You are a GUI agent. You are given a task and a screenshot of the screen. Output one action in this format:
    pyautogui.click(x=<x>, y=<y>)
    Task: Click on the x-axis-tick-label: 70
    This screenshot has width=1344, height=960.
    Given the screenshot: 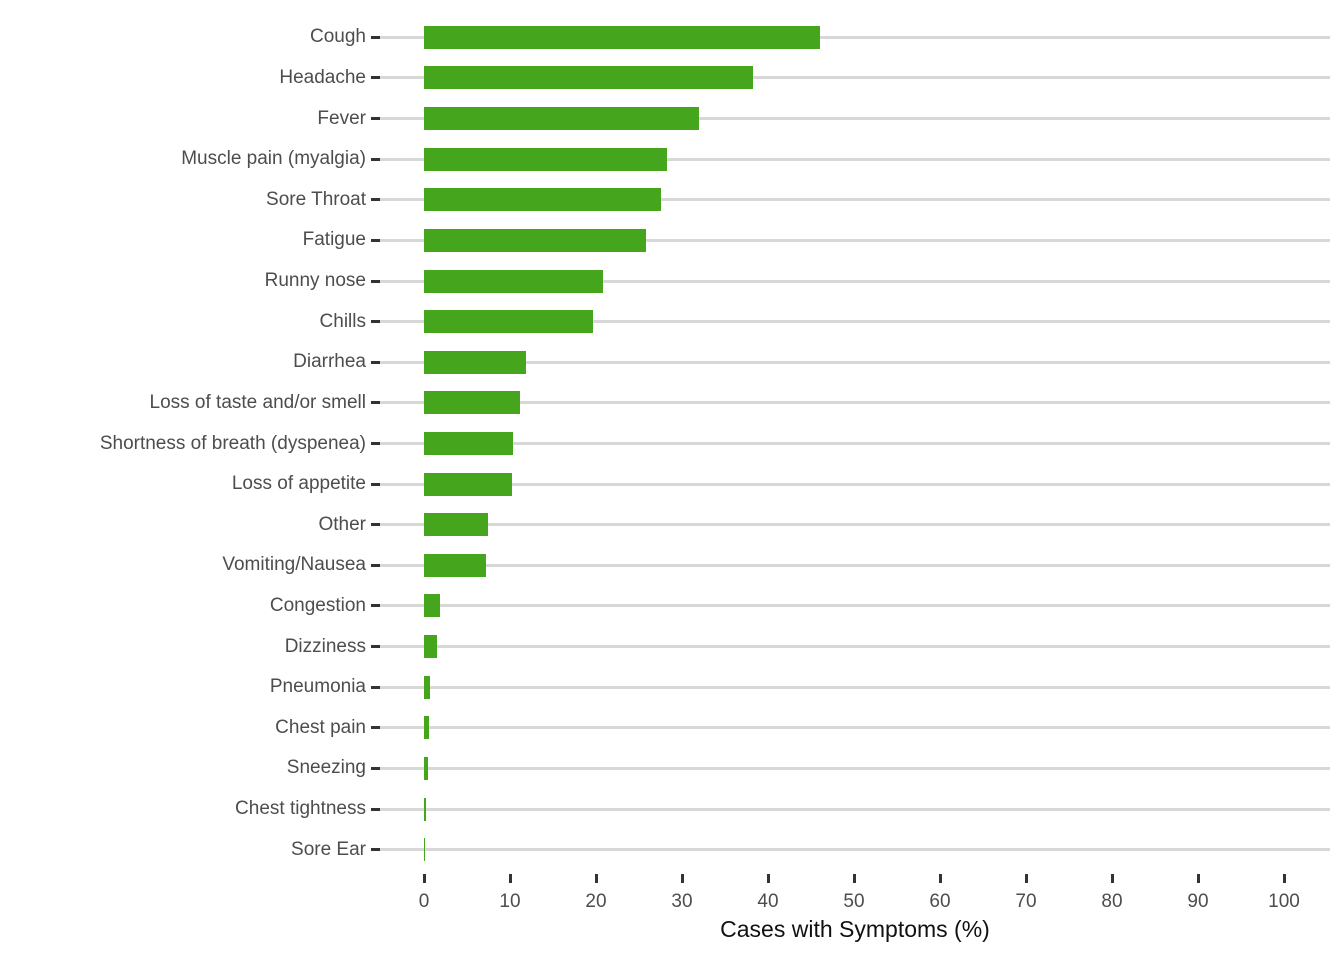 What is the action you would take?
    pyautogui.click(x=1026, y=901)
    